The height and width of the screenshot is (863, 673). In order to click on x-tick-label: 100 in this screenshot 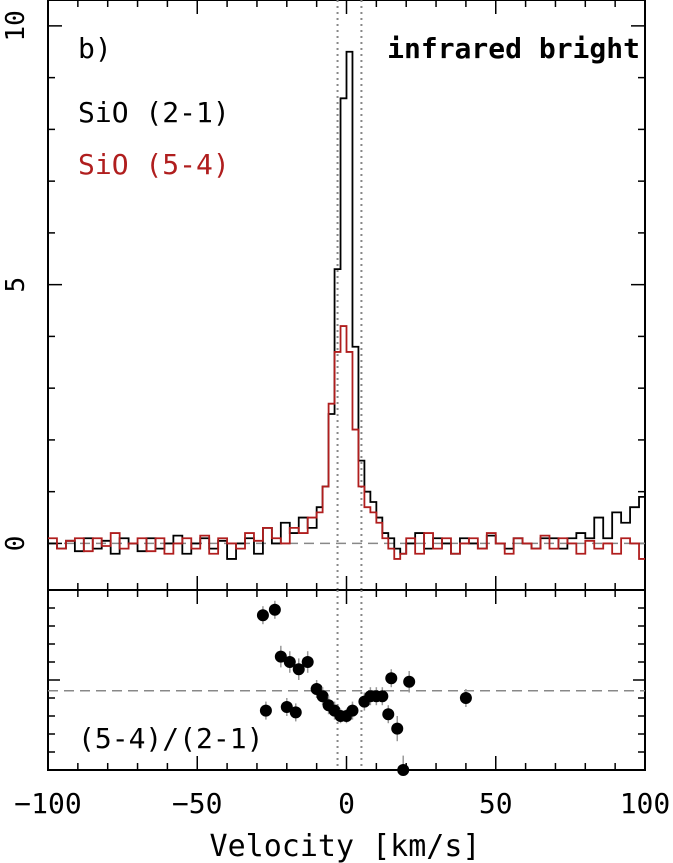, I will do `click(645, 803)`.